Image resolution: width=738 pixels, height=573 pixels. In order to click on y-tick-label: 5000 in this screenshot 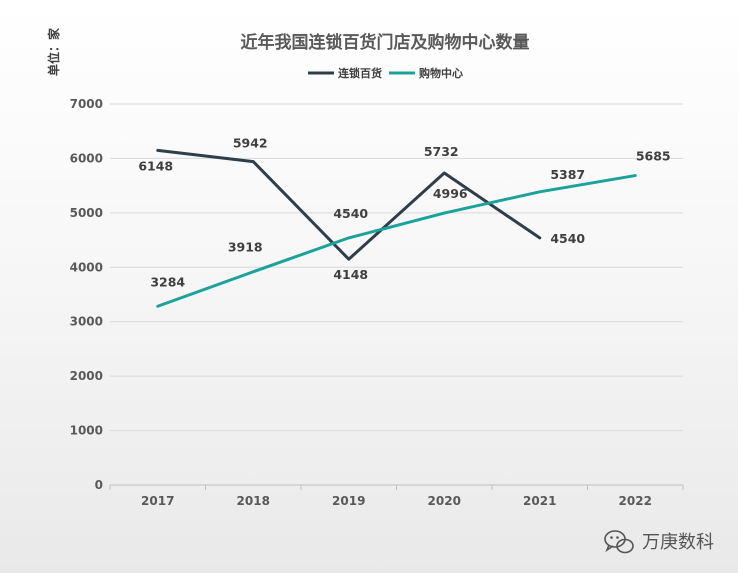, I will do `click(86, 213)`.